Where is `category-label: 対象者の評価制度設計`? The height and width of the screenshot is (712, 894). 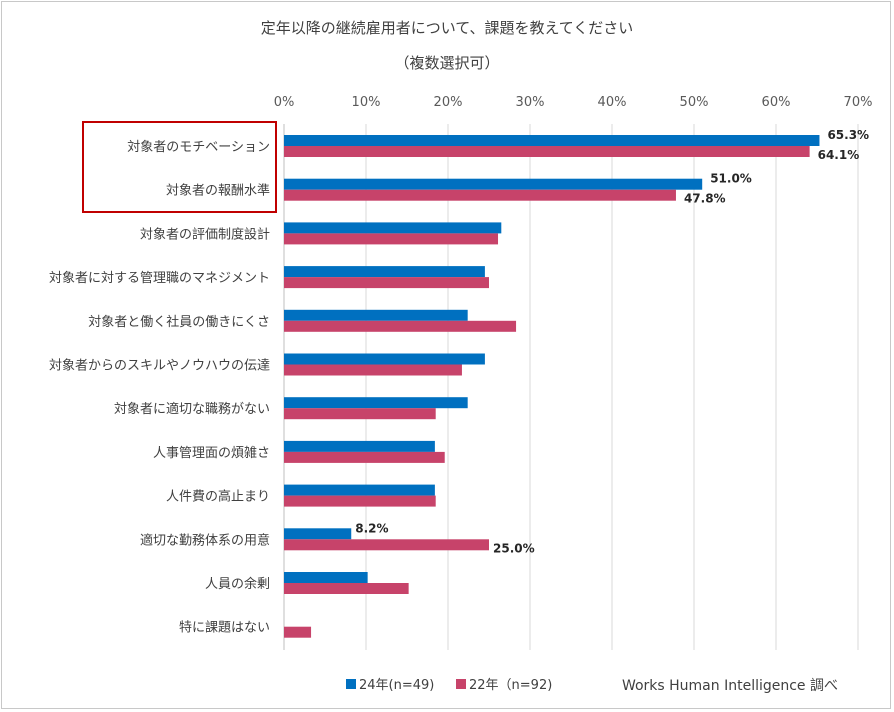
category-label: 対象者の評価制度設計 is located at coordinates (205, 234).